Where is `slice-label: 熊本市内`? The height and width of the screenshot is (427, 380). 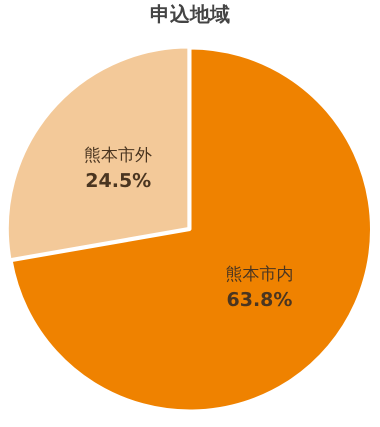 slice-label: 熊本市内 is located at coordinates (259, 274).